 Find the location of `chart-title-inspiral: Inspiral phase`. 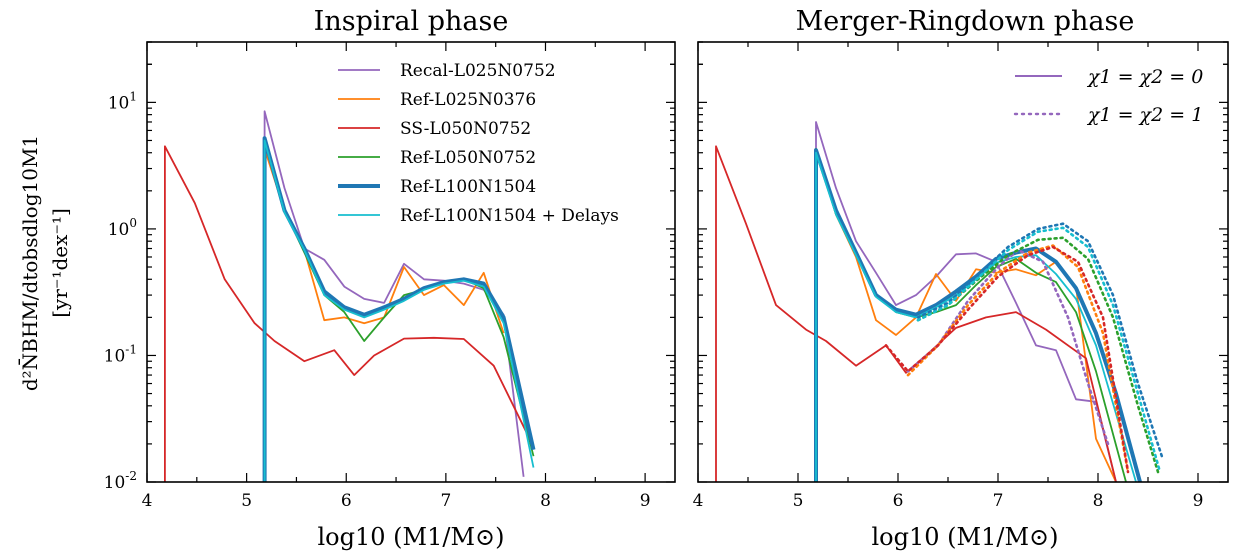

chart-title-inspiral: Inspiral phase is located at coordinates (411, 21).